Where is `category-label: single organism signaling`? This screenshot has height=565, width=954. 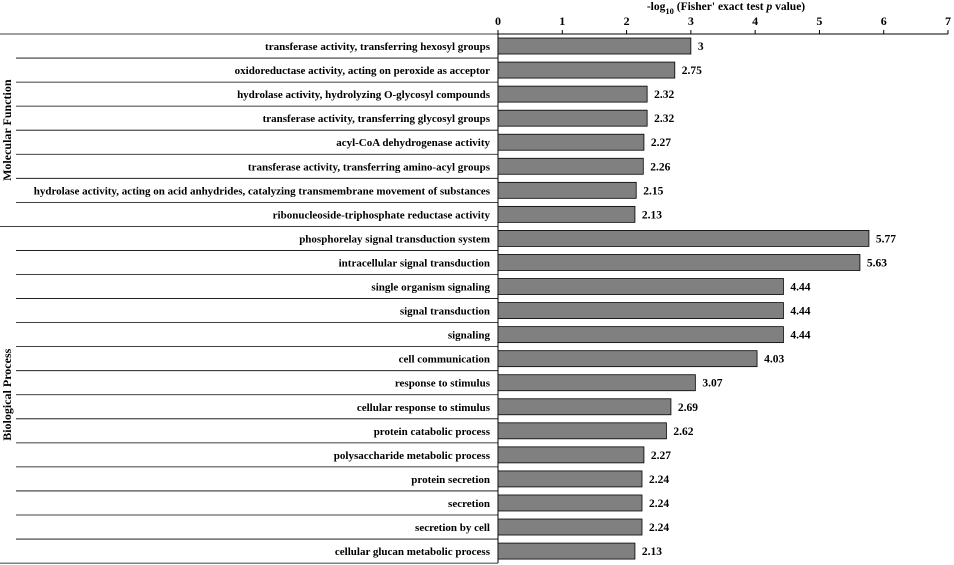 category-label: single organism signaling is located at coordinates (430, 288).